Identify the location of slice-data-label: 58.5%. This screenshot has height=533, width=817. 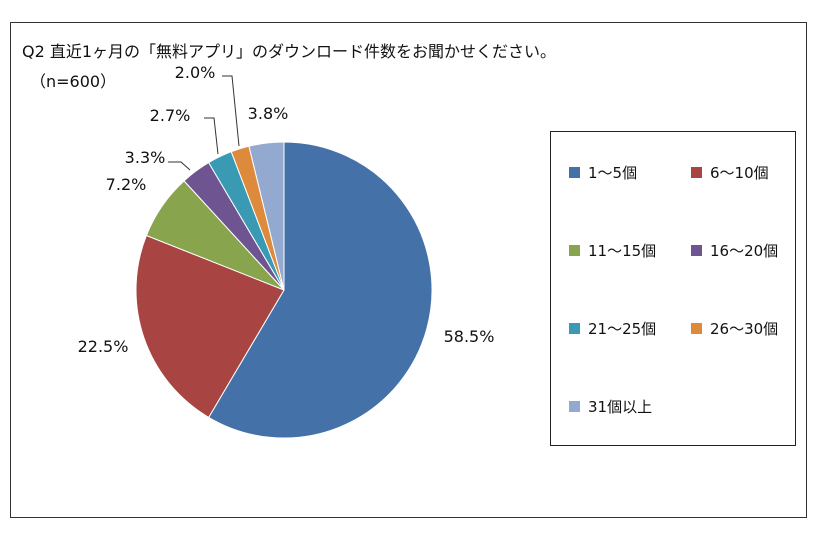
(469, 336).